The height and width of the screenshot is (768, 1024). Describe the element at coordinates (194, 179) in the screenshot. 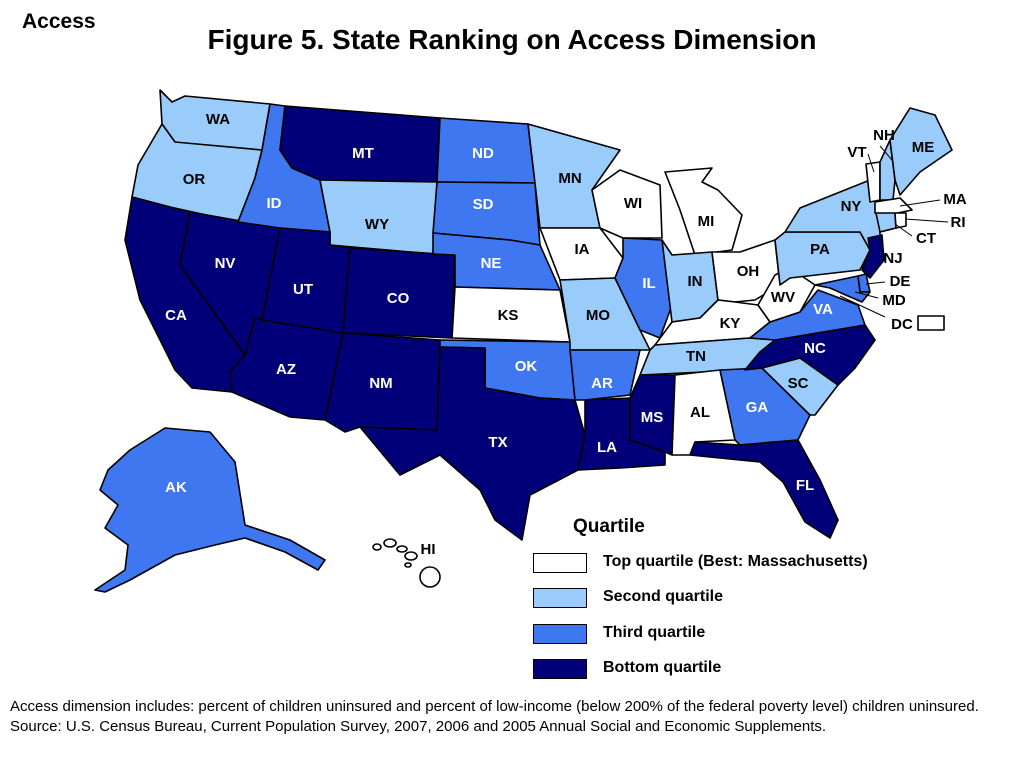

I see `label-or: OR` at that location.